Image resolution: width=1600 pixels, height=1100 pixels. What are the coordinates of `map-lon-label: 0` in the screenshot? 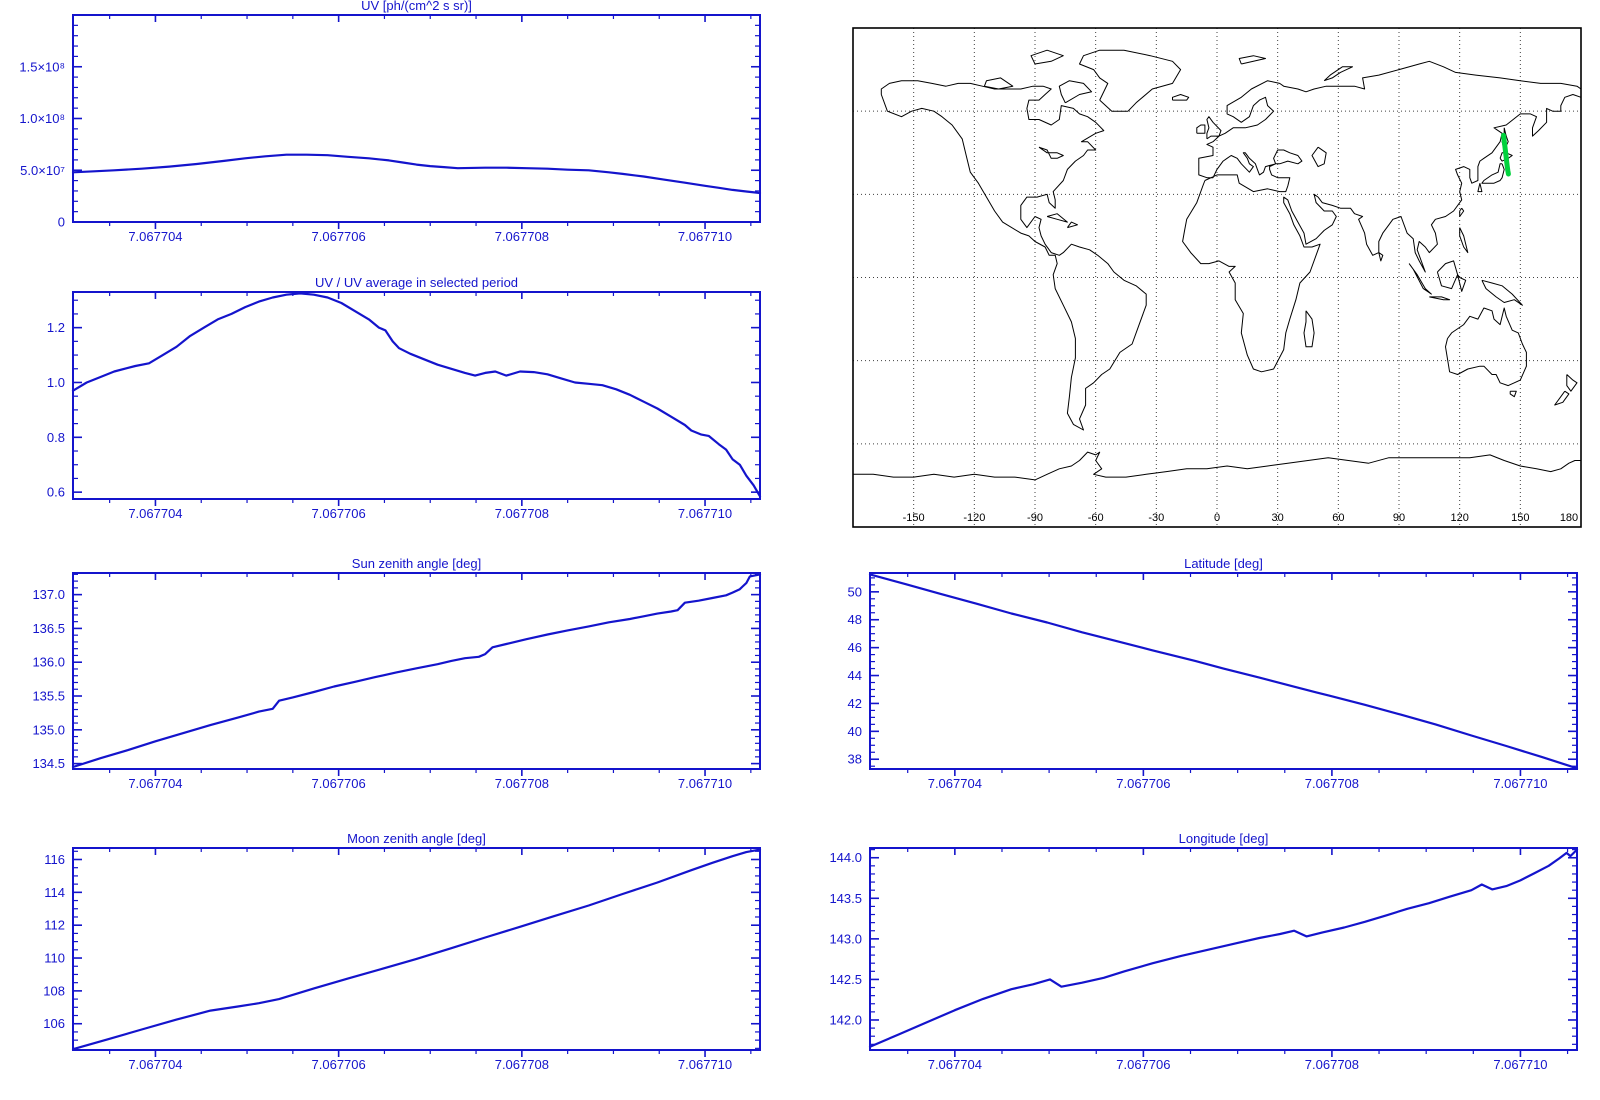 It's located at (1217, 518).